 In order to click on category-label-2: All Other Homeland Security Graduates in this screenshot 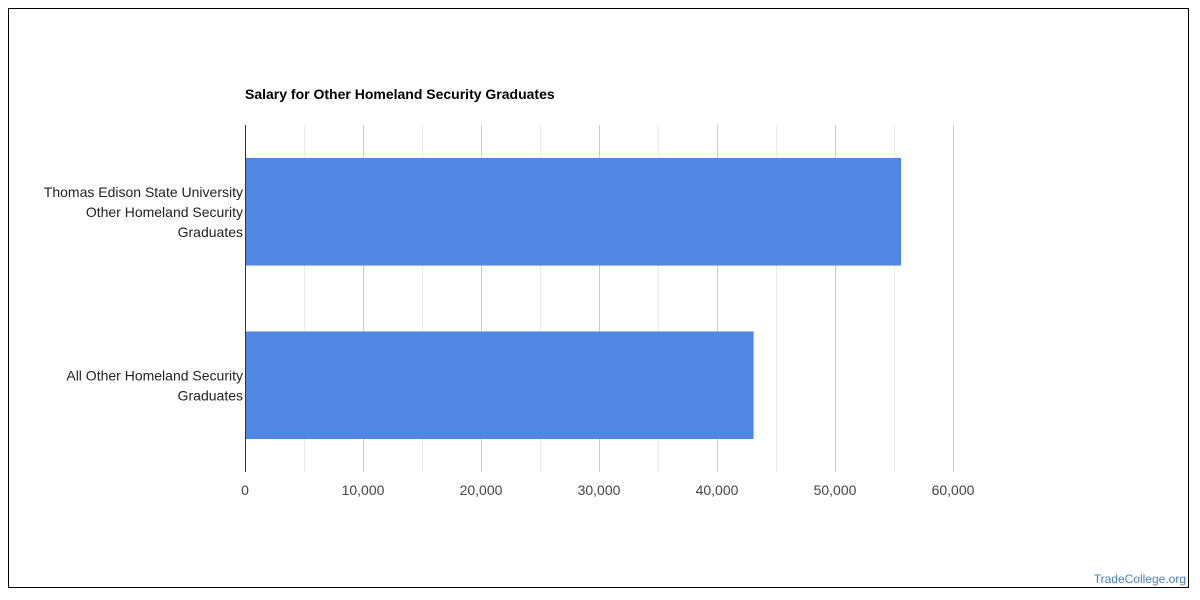, I will do `click(154, 385)`.